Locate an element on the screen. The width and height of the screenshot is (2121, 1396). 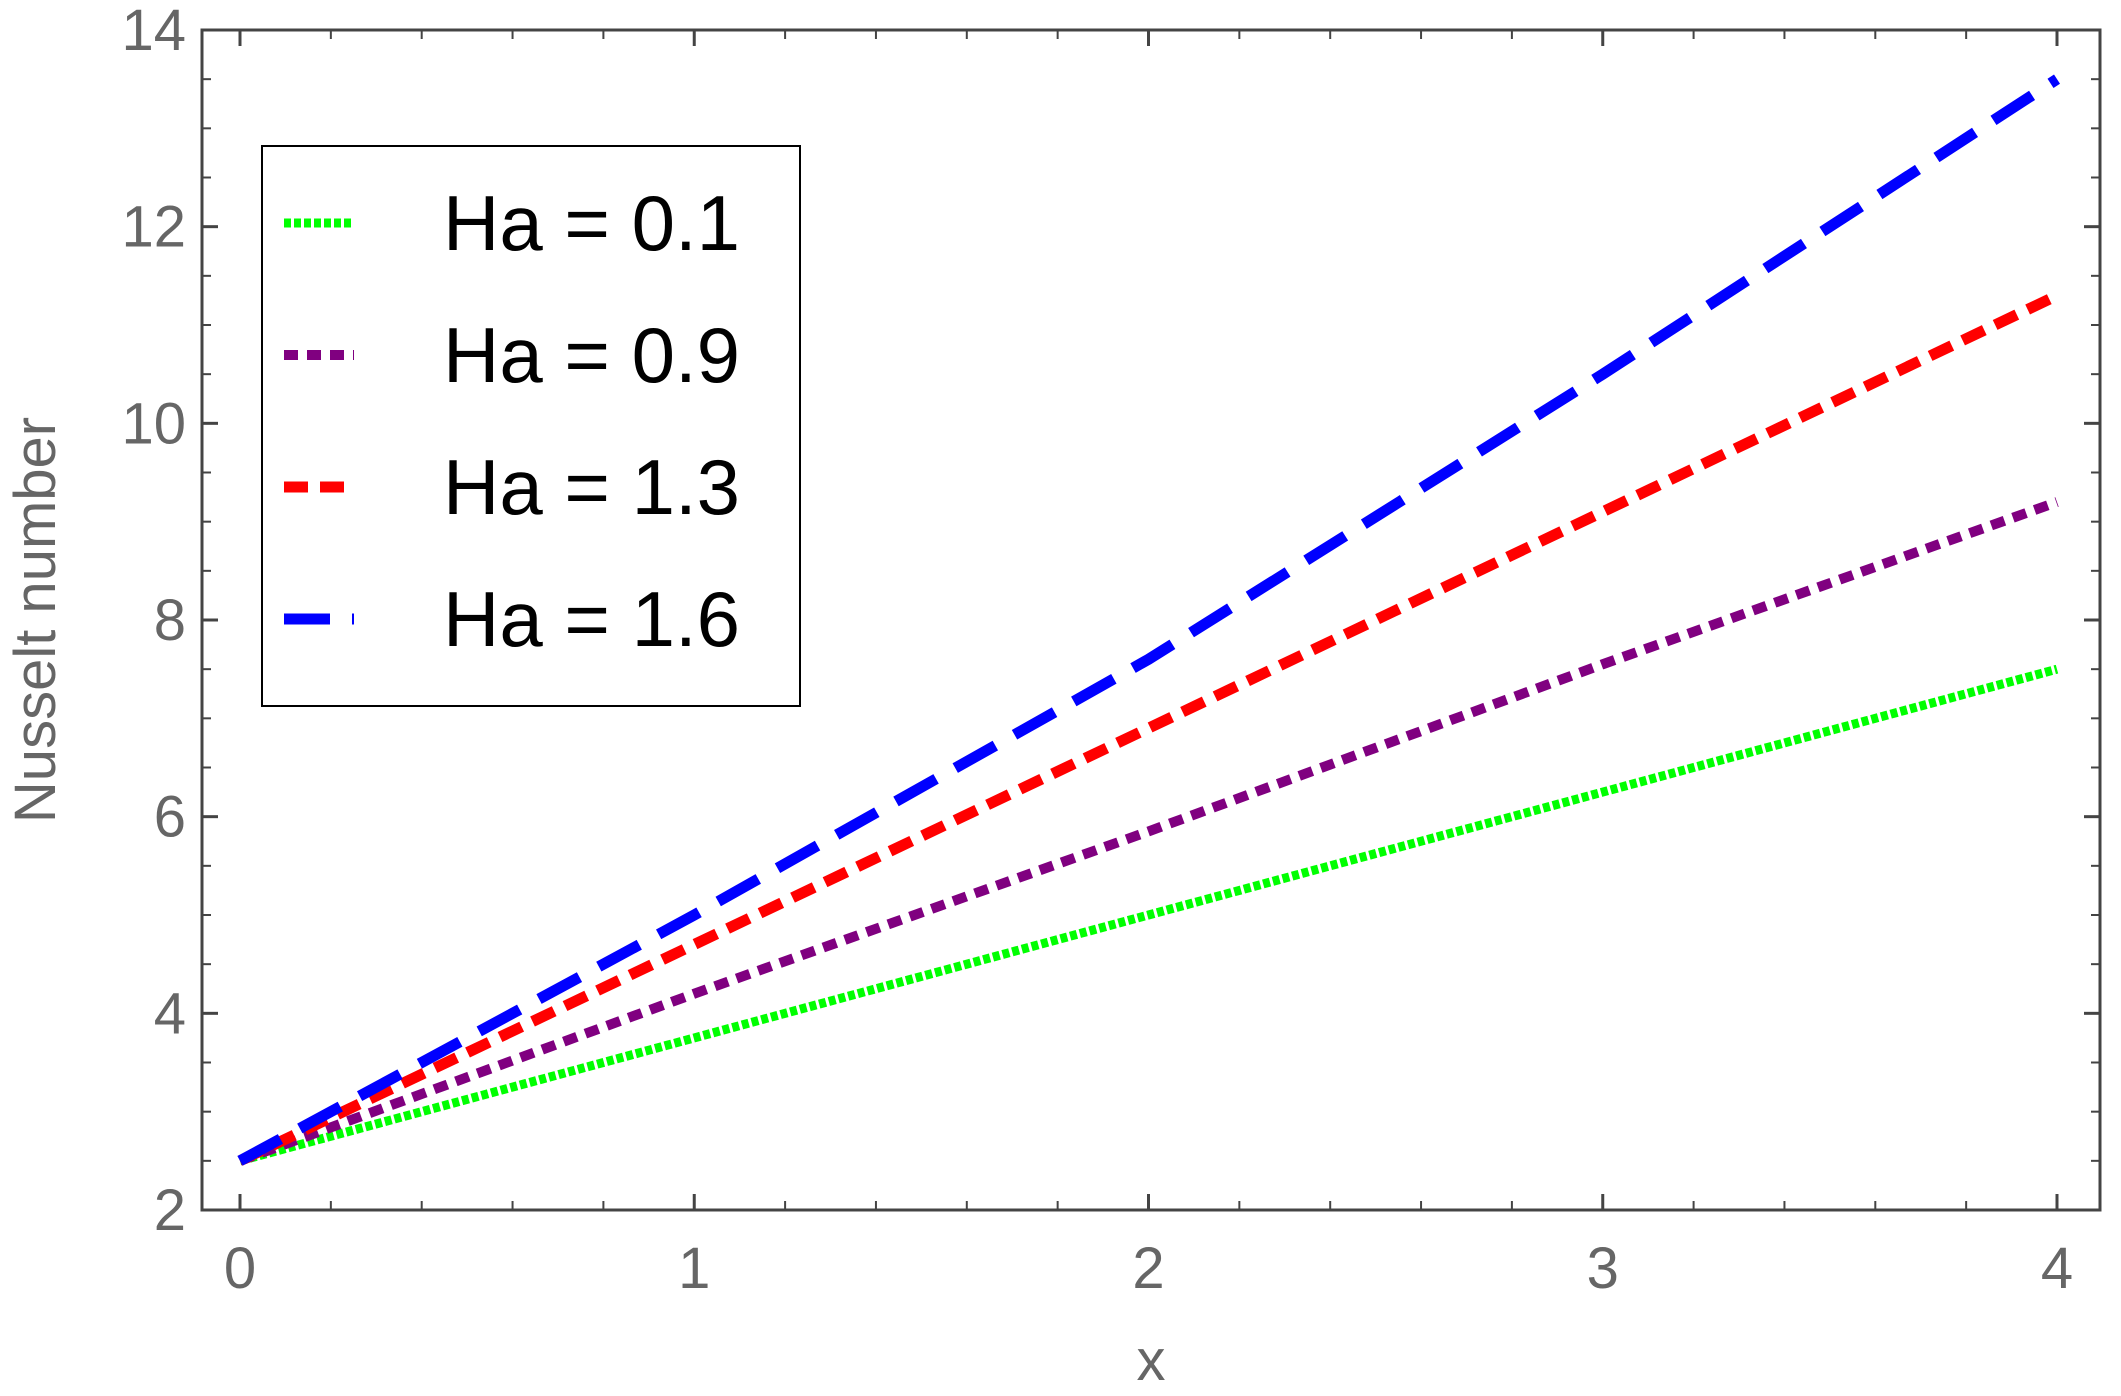
x-tick-label: 1 is located at coordinates (694, 1268).